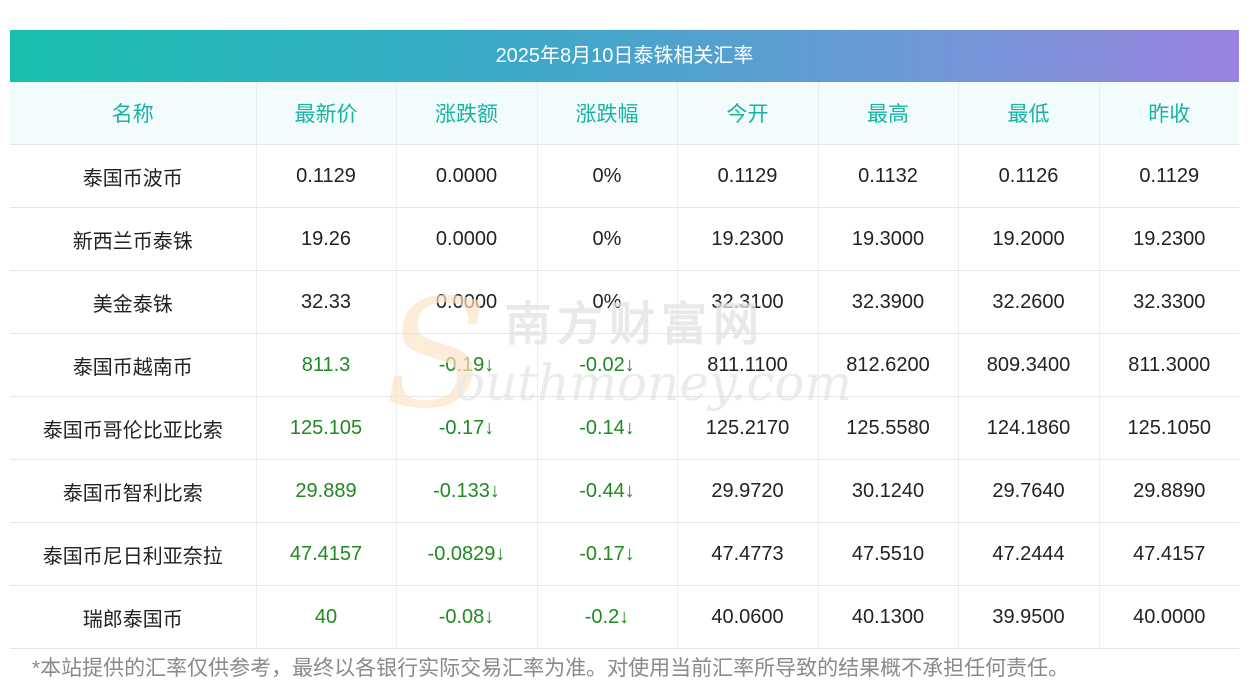 The height and width of the screenshot is (698, 1250). Describe the element at coordinates (326, 176) in the screenshot. I see `cell-latest: 0.1129` at that location.